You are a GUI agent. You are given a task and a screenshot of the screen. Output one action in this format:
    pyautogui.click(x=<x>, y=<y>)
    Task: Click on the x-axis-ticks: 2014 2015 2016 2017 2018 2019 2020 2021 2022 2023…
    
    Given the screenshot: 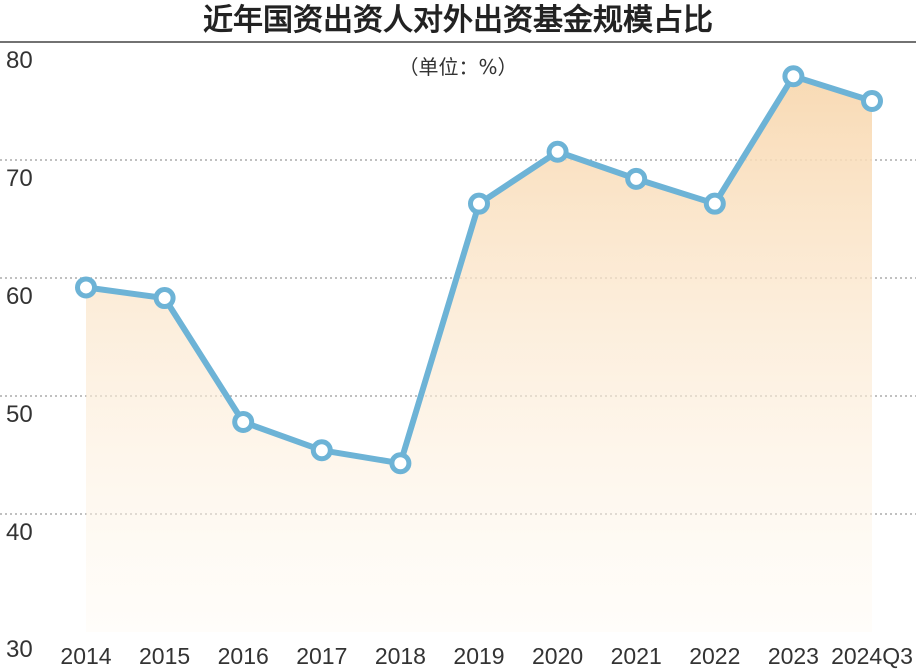 What is the action you would take?
    pyautogui.click(x=486, y=656)
    